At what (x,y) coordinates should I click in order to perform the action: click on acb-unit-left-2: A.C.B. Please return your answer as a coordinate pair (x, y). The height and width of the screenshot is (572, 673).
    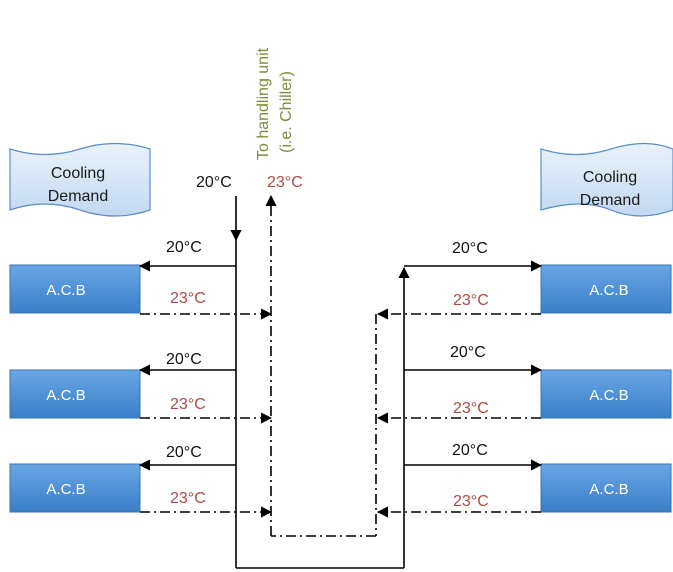
    Looking at the image, I should click on (75, 394).